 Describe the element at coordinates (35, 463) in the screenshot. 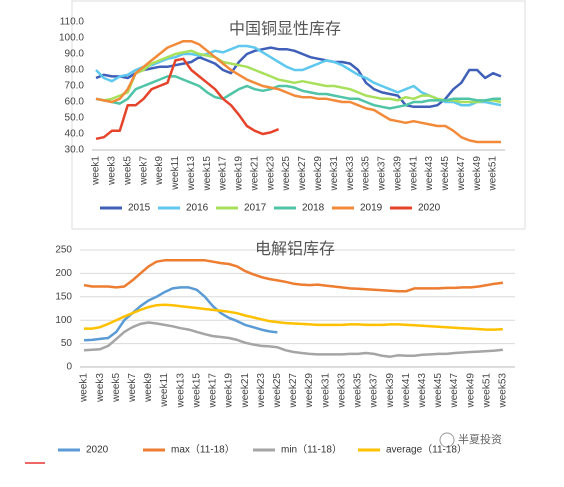

I see `decoration` at that location.